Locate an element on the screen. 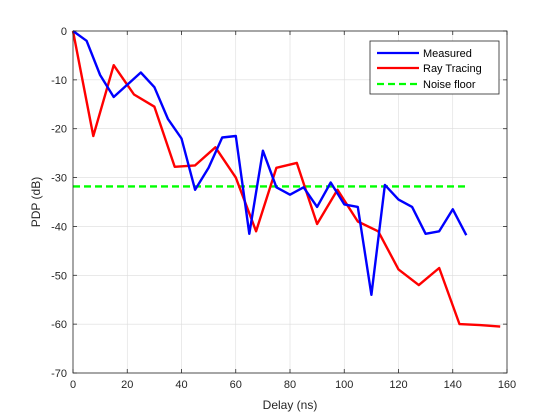  x-tick-label: 160 is located at coordinates (507, 385).